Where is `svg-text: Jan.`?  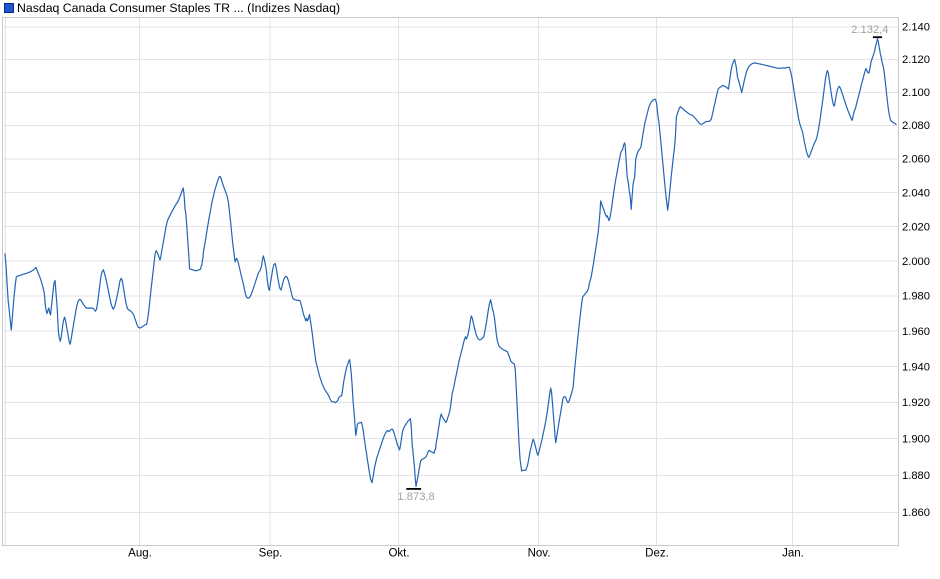
svg-text: Jan. is located at coordinates (793, 553).